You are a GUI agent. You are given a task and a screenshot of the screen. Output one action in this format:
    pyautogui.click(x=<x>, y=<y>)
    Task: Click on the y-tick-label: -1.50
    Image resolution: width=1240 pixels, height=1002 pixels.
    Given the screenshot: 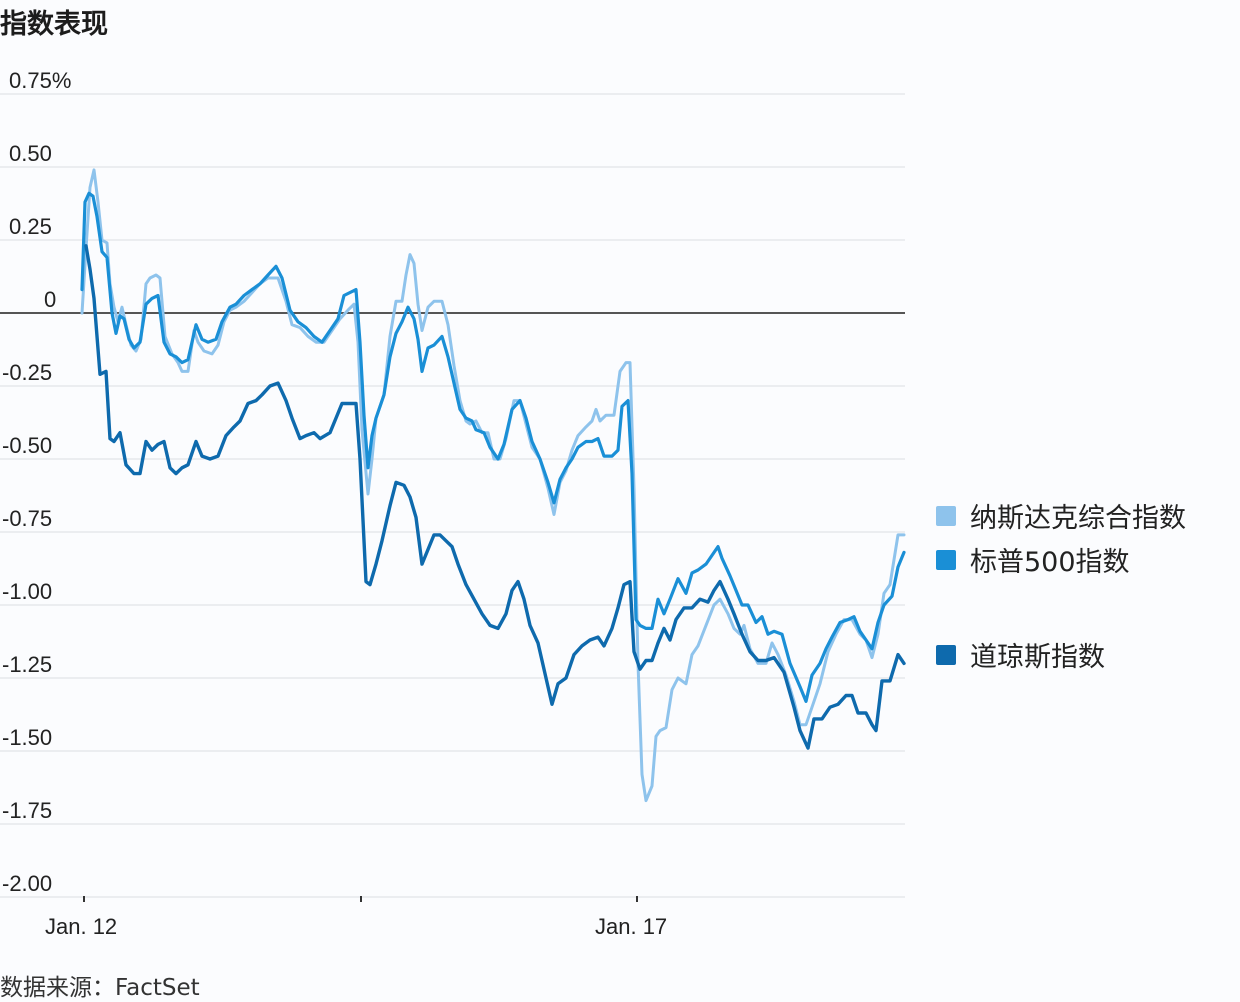 What is the action you would take?
    pyautogui.click(x=27, y=737)
    